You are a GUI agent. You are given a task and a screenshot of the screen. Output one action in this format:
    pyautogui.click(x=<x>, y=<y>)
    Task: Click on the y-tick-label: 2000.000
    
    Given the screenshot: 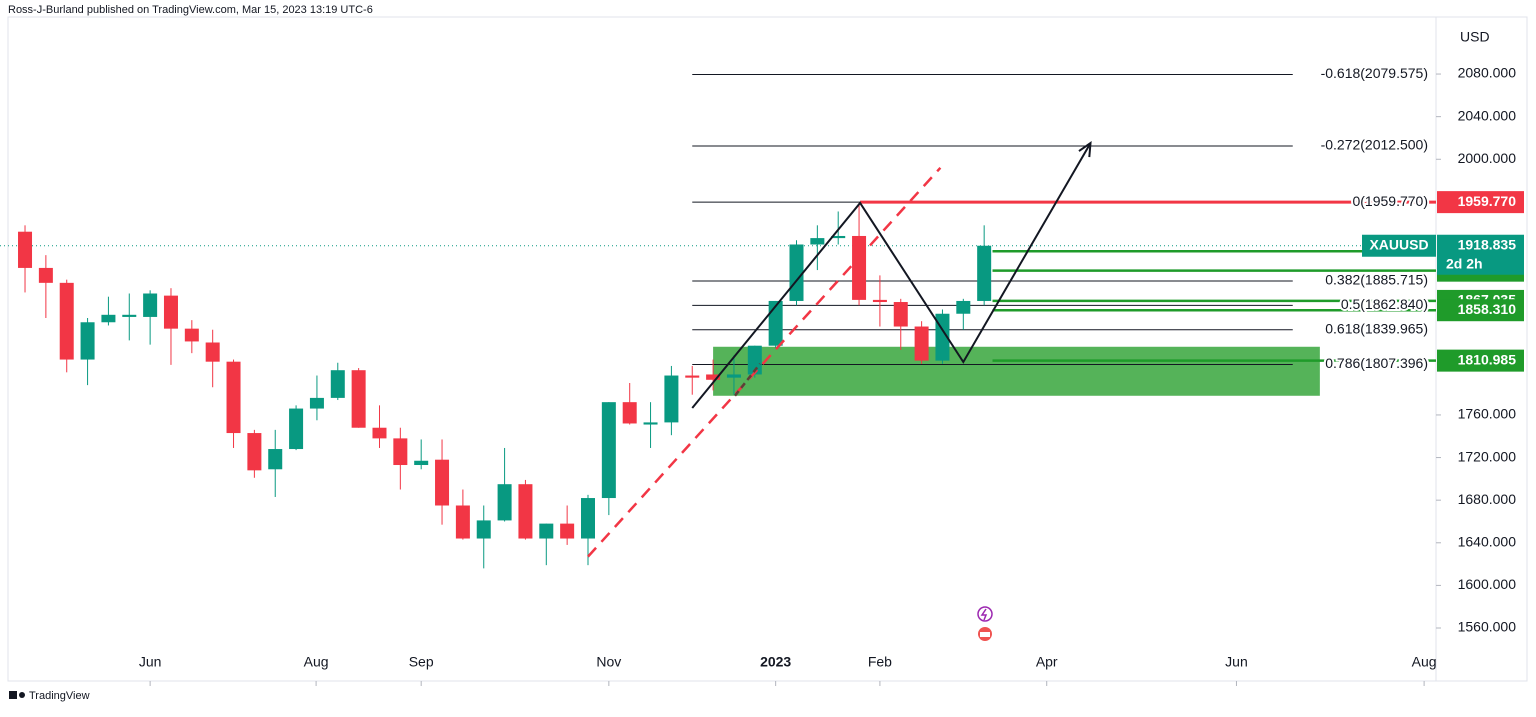 What is the action you would take?
    pyautogui.click(x=1487, y=158)
    